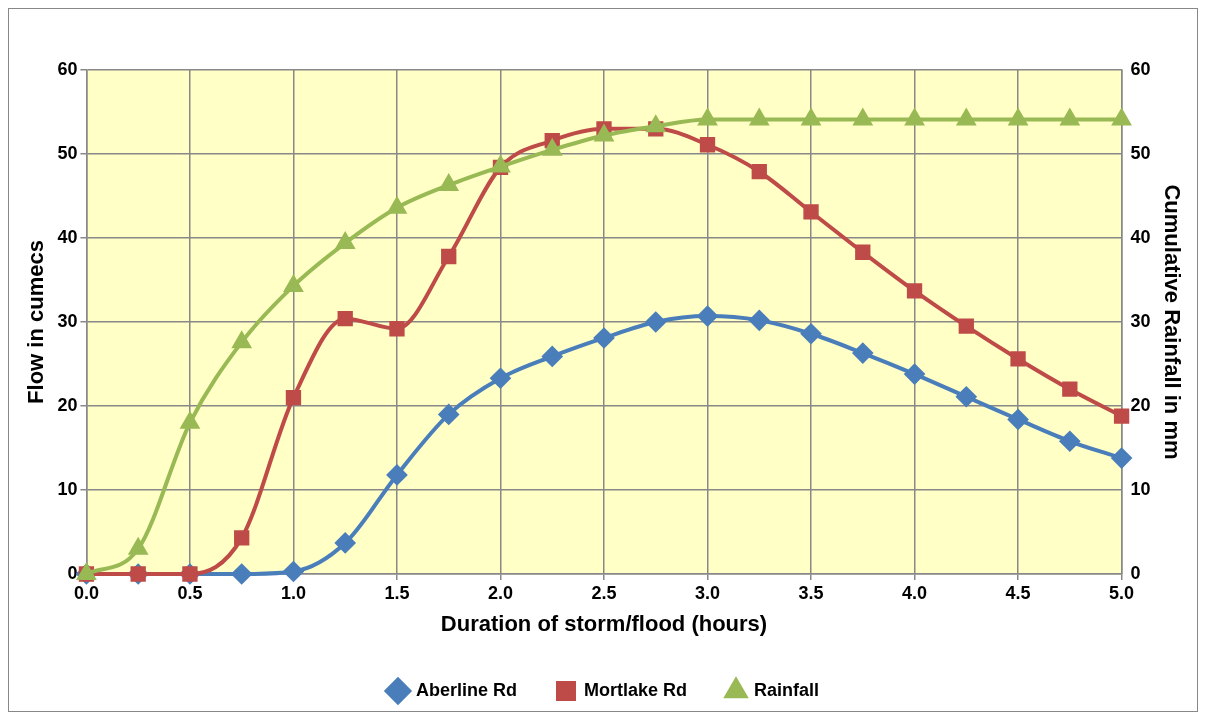  I want to click on y-tick-label: 60, so click(67, 68).